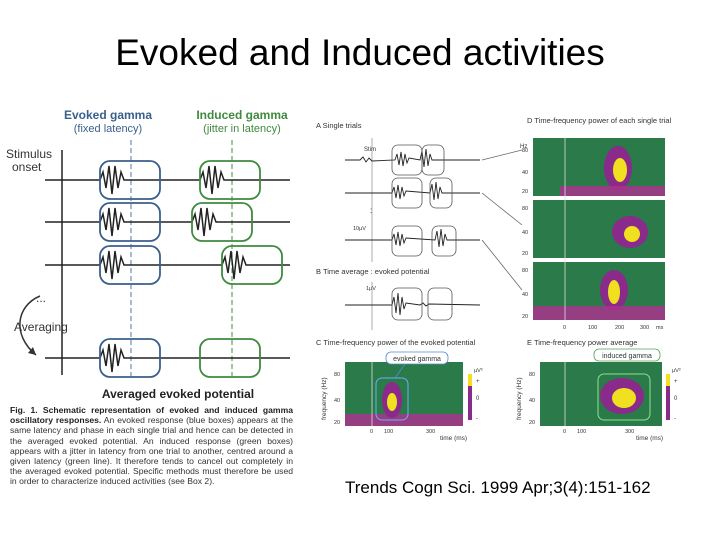 Image resolution: width=720 pixels, height=540 pixels. I want to click on panel-c-xtick-0: 0, so click(371, 432).